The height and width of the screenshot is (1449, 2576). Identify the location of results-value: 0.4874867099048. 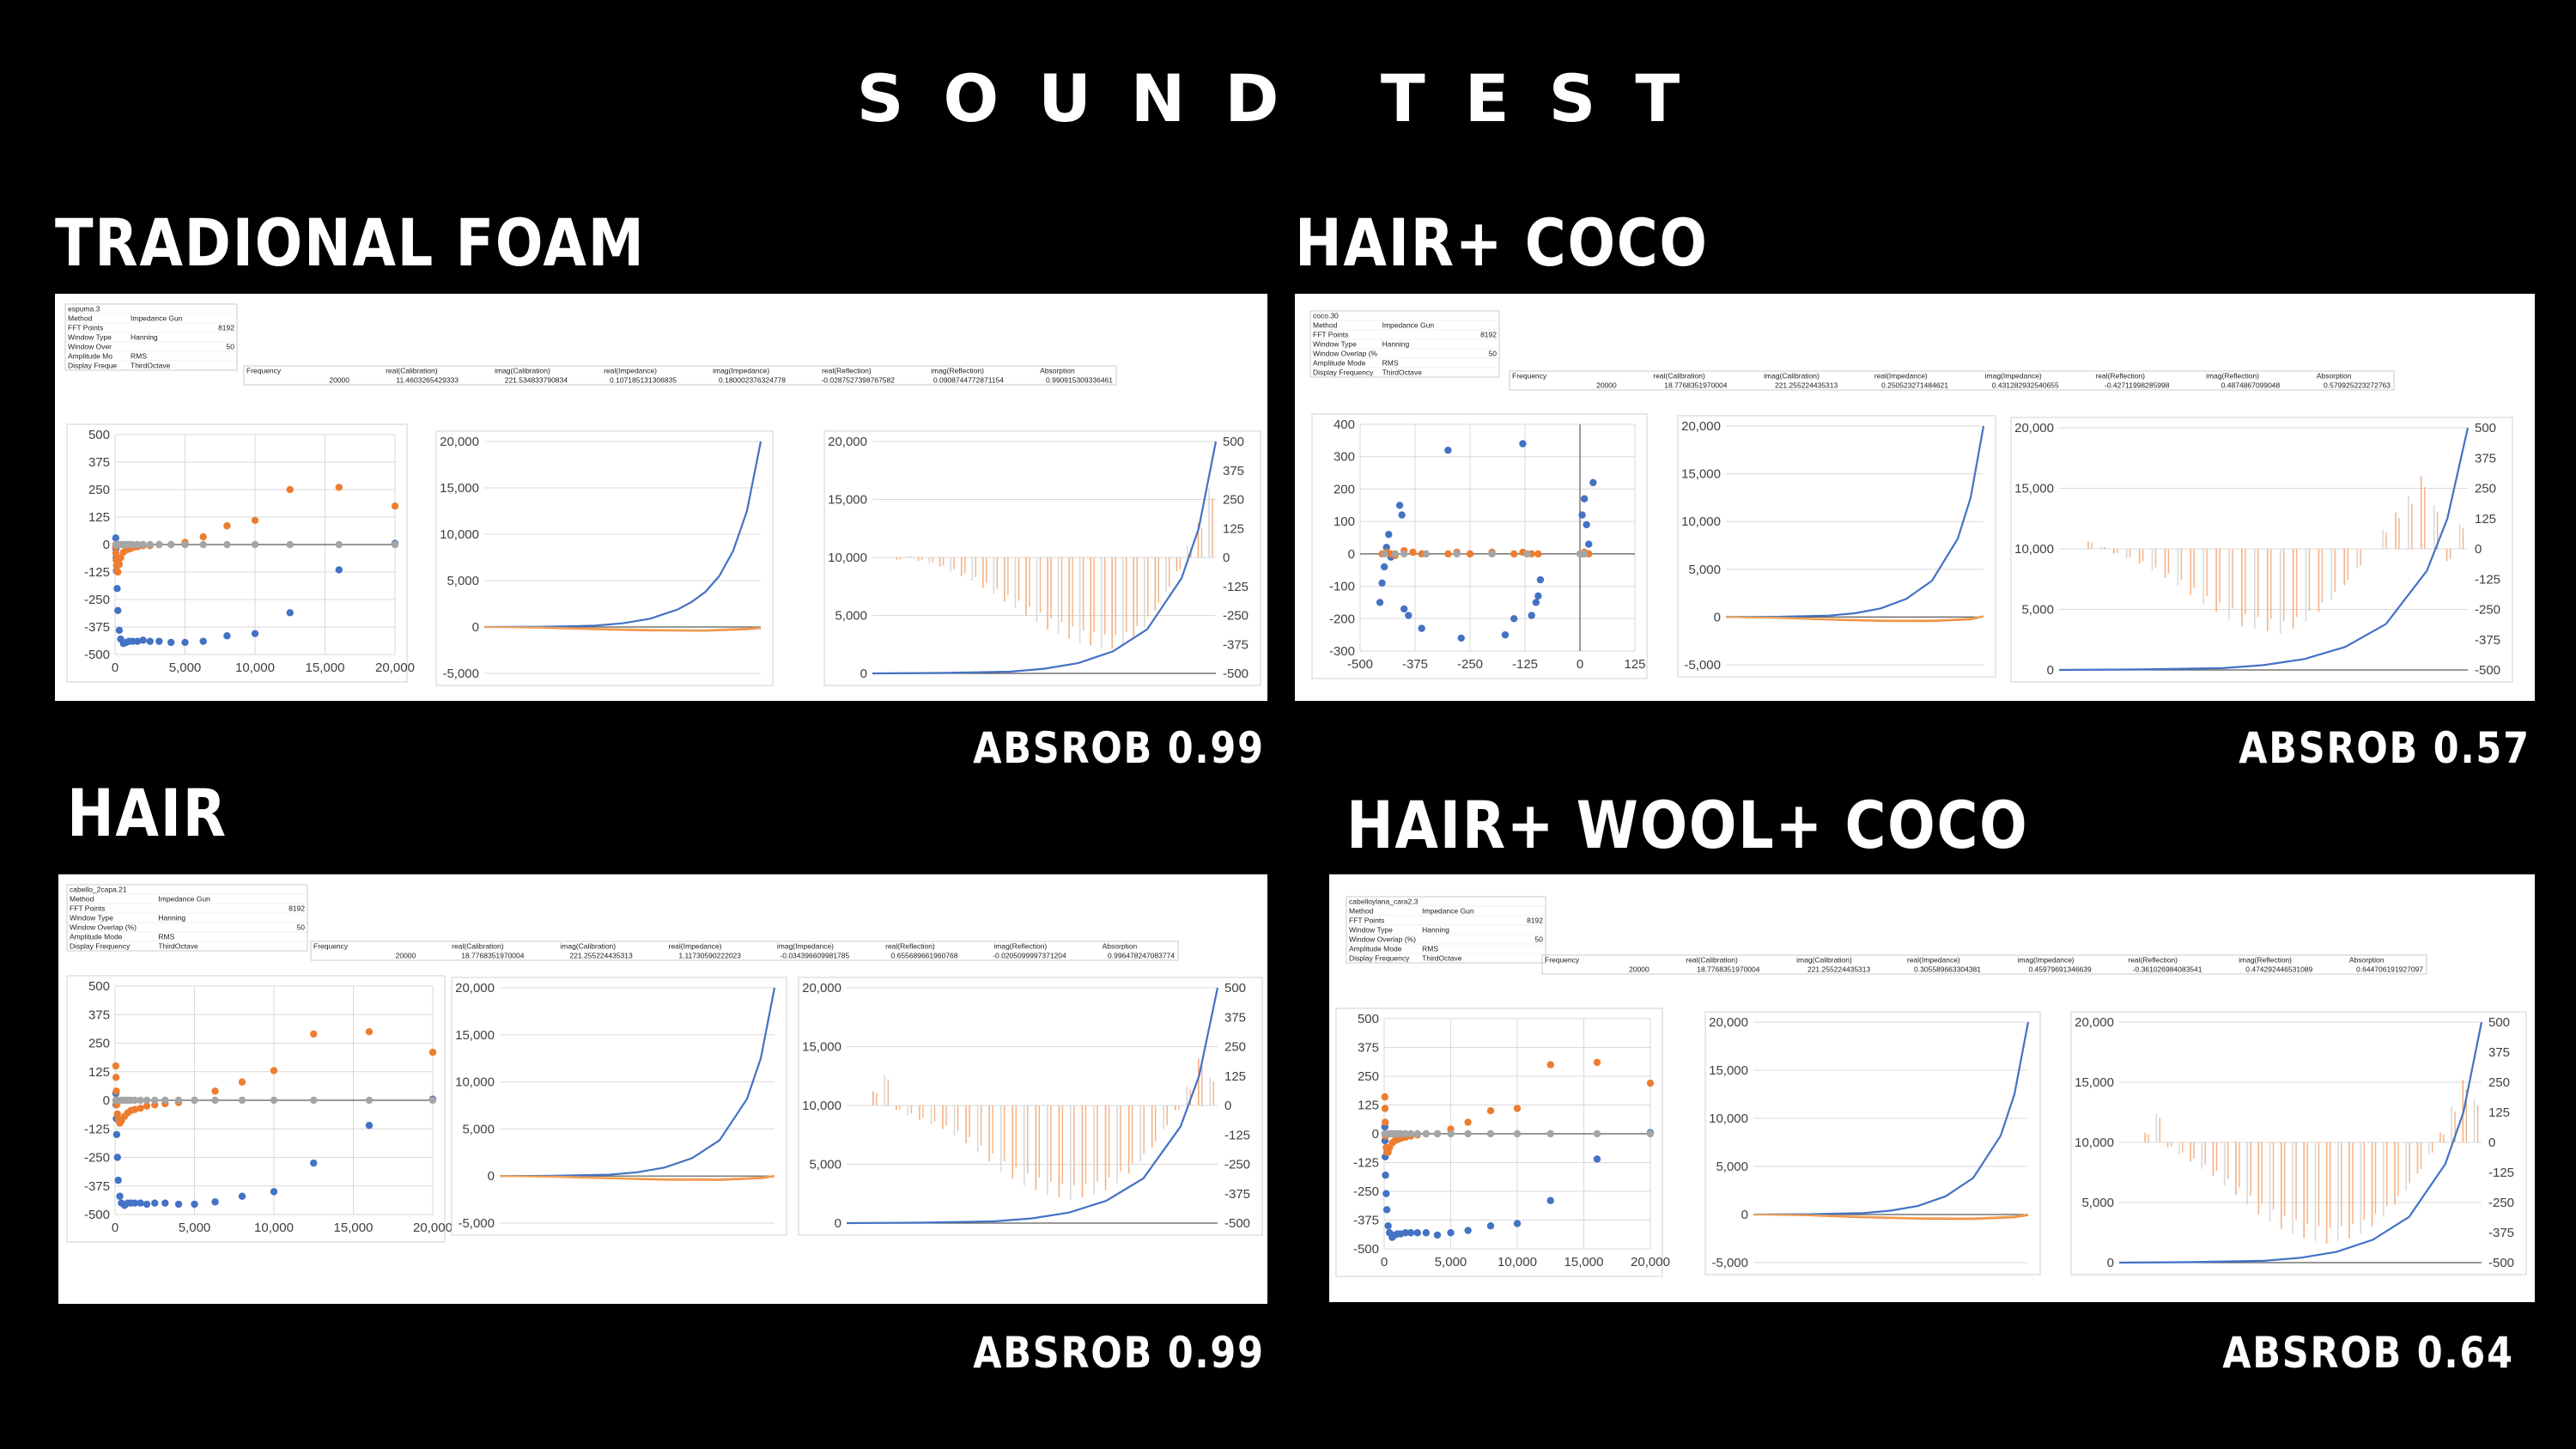
(2251, 385).